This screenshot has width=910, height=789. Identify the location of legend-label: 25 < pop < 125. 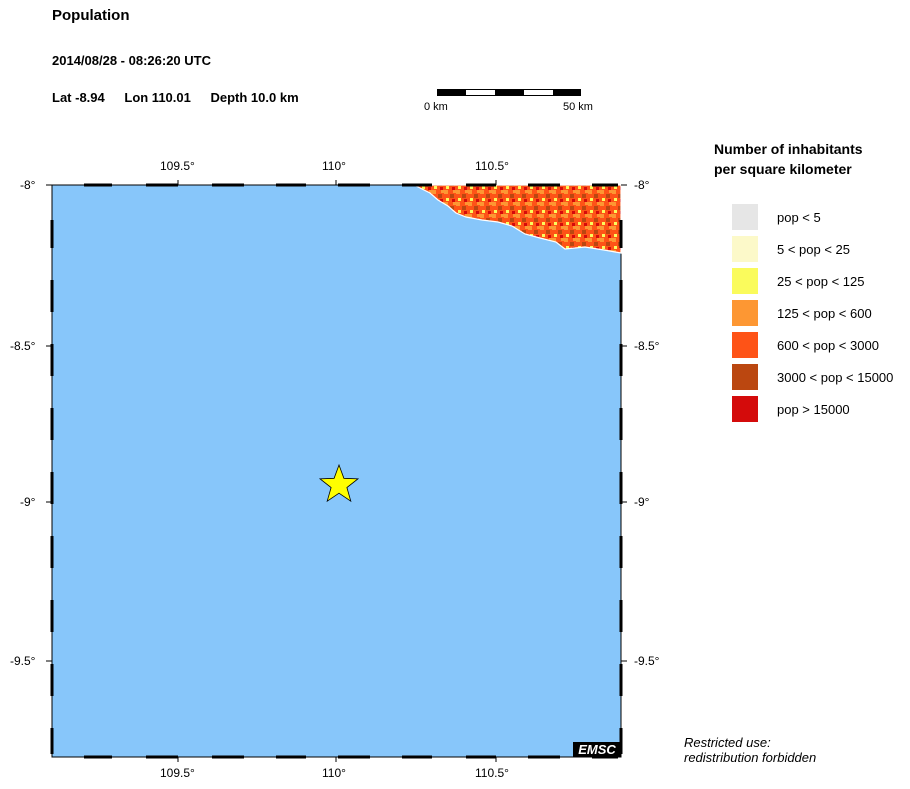
(821, 281).